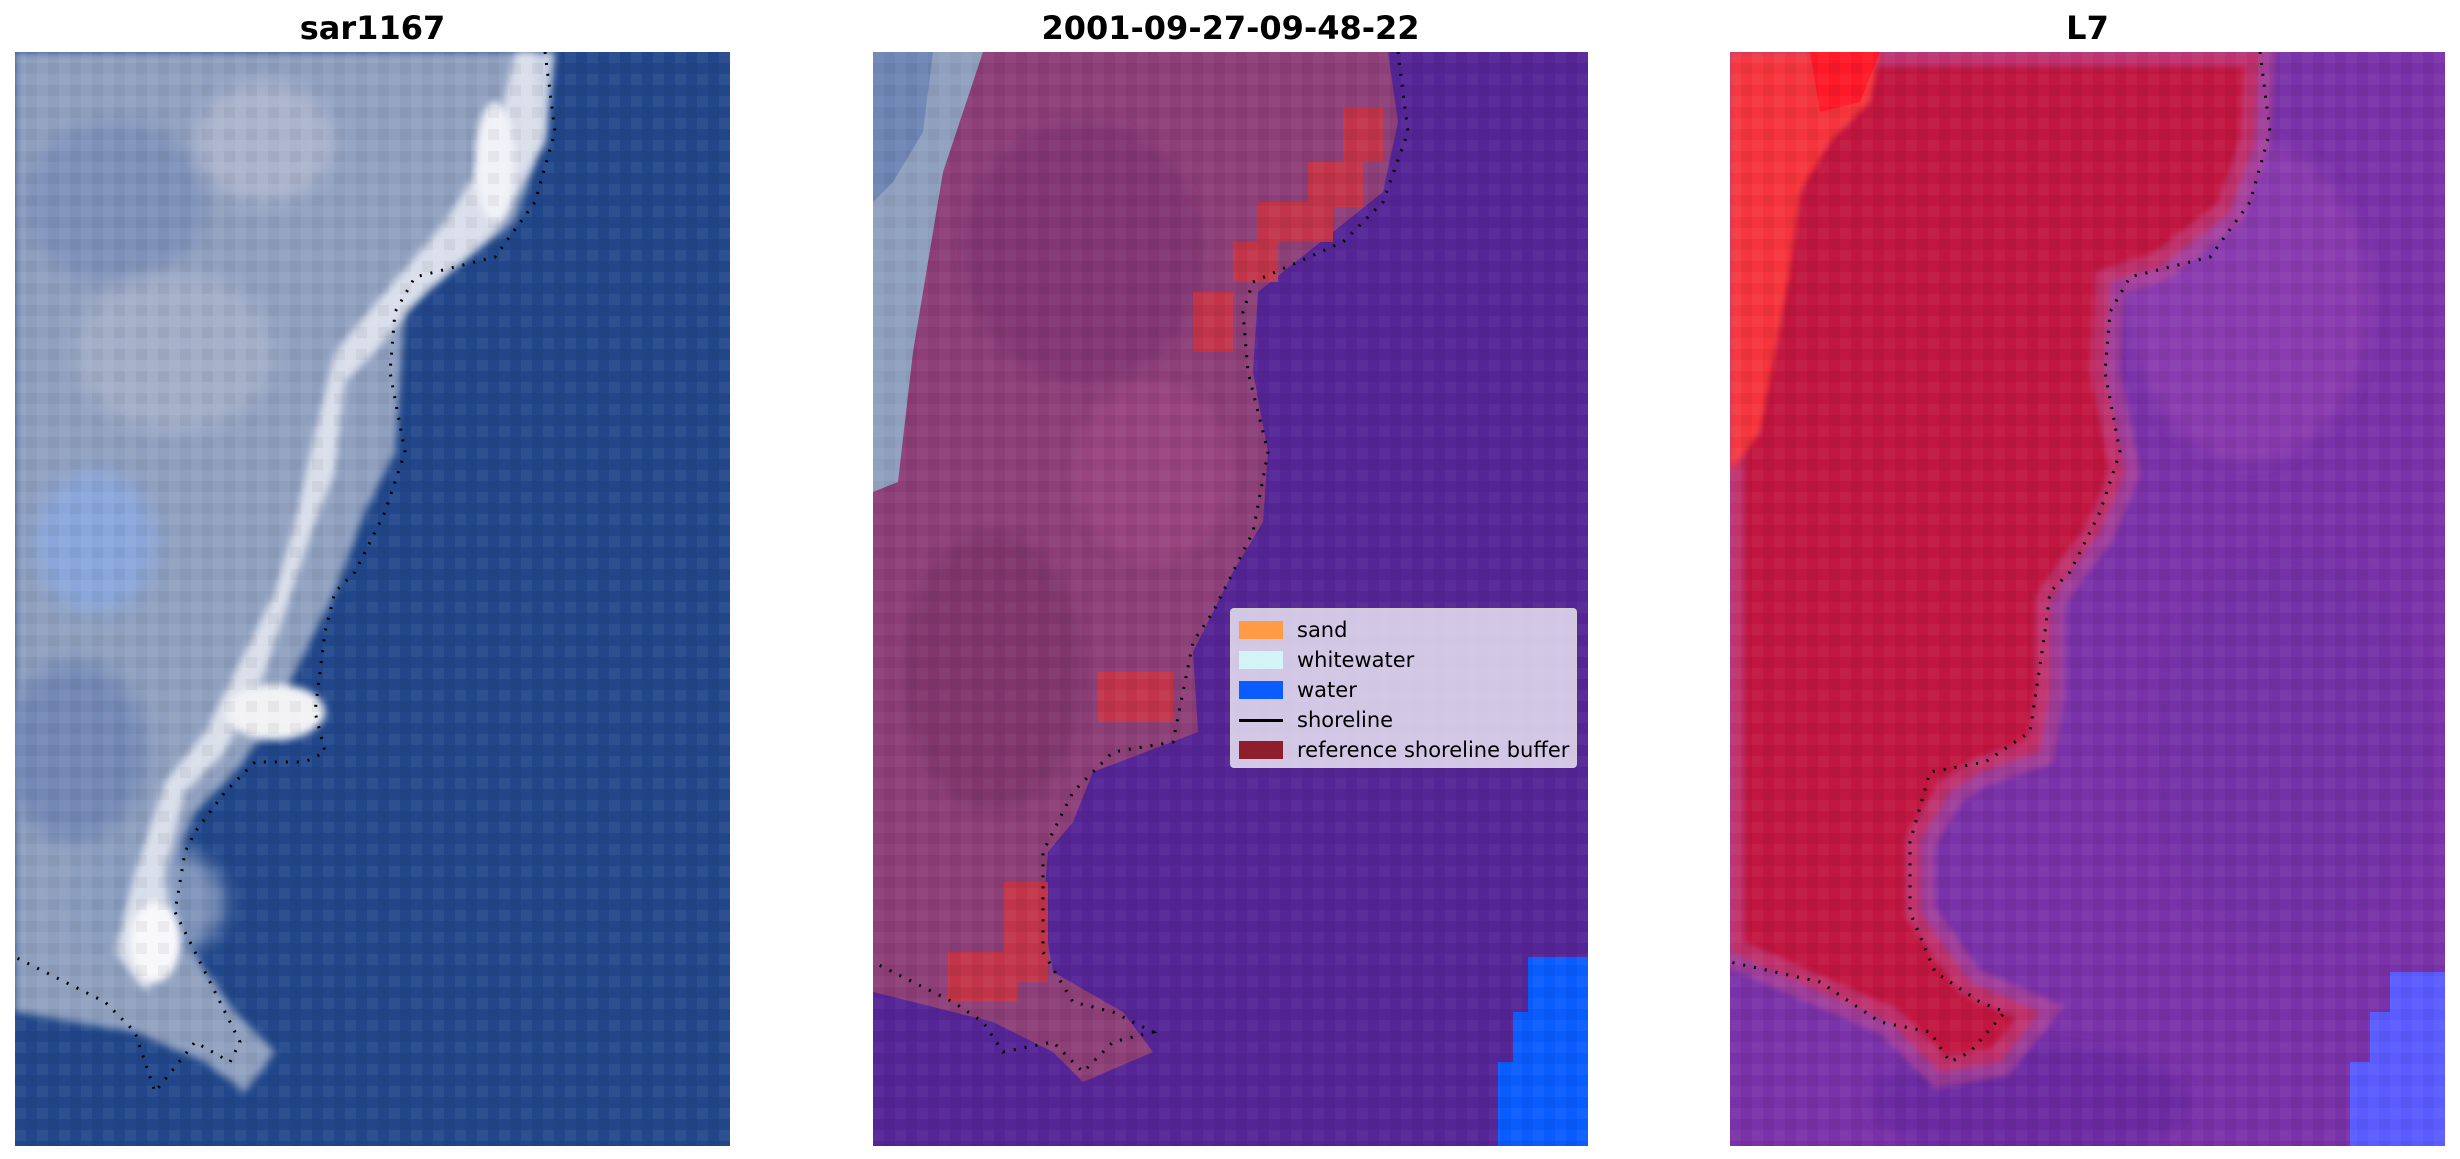  What do you see at coordinates (372, 28) in the screenshot?
I see `panel-title: sar1167` at bounding box center [372, 28].